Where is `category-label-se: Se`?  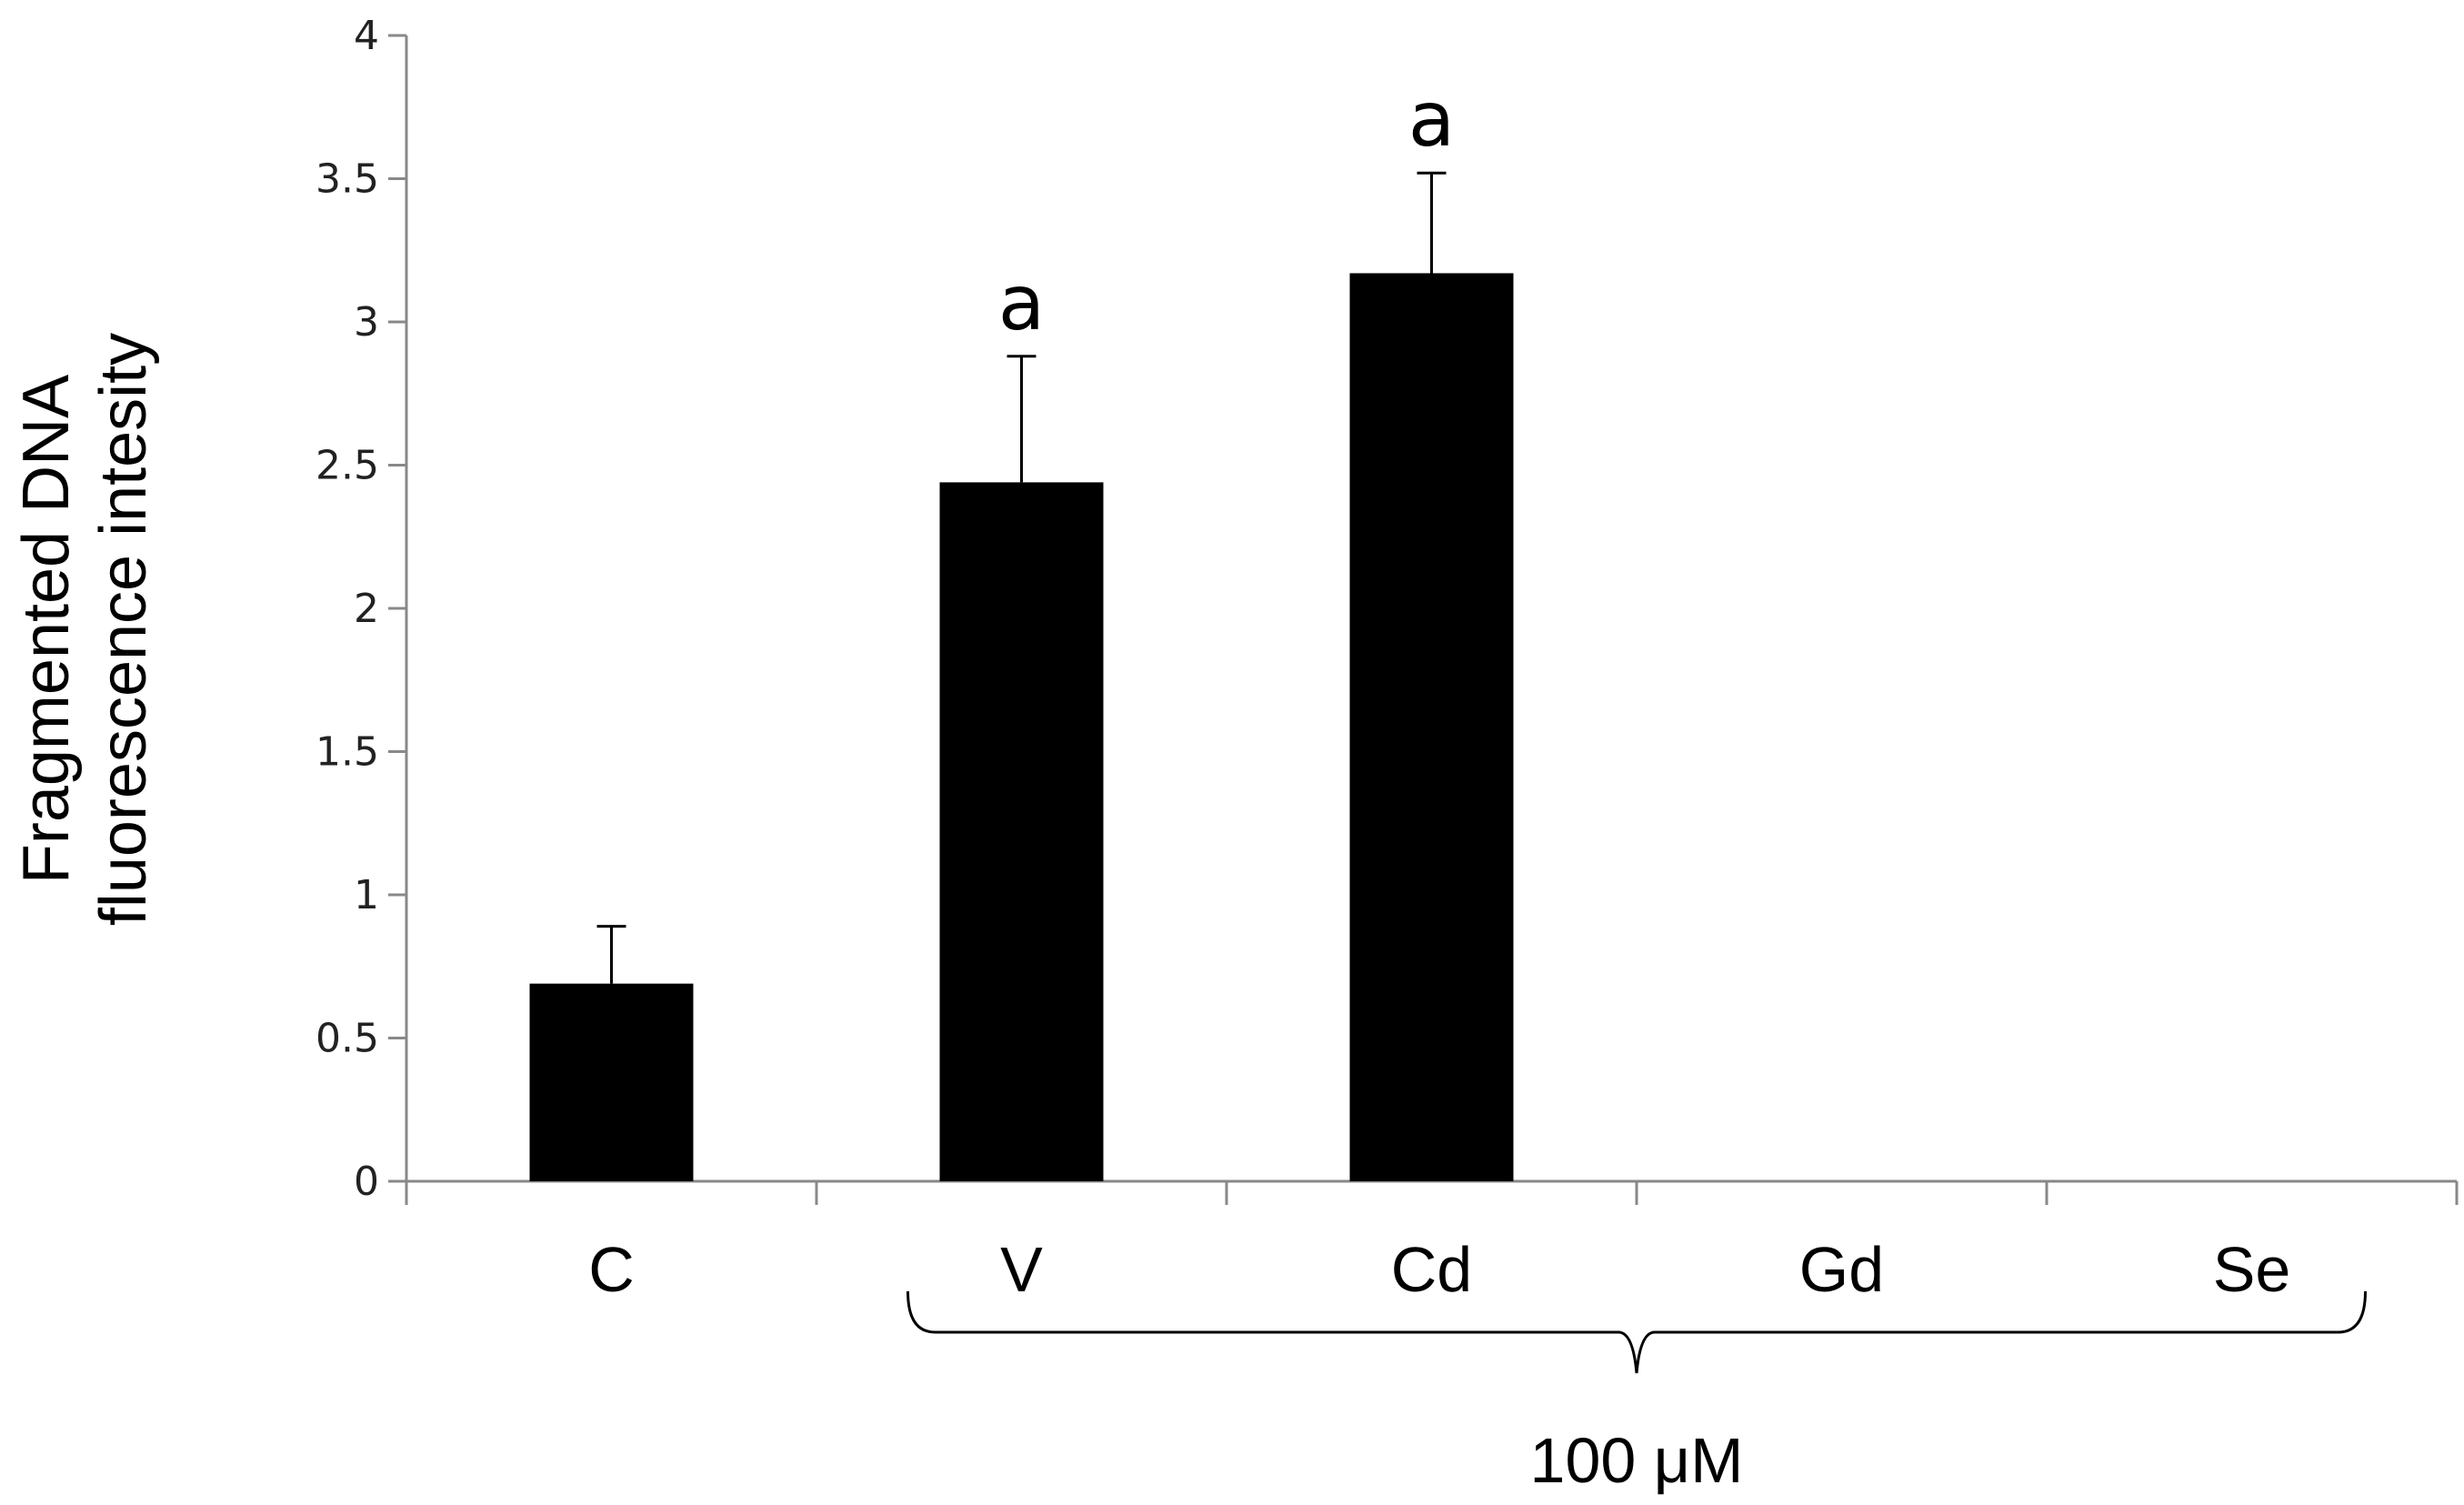 category-label-se: Se is located at coordinates (2252, 1269).